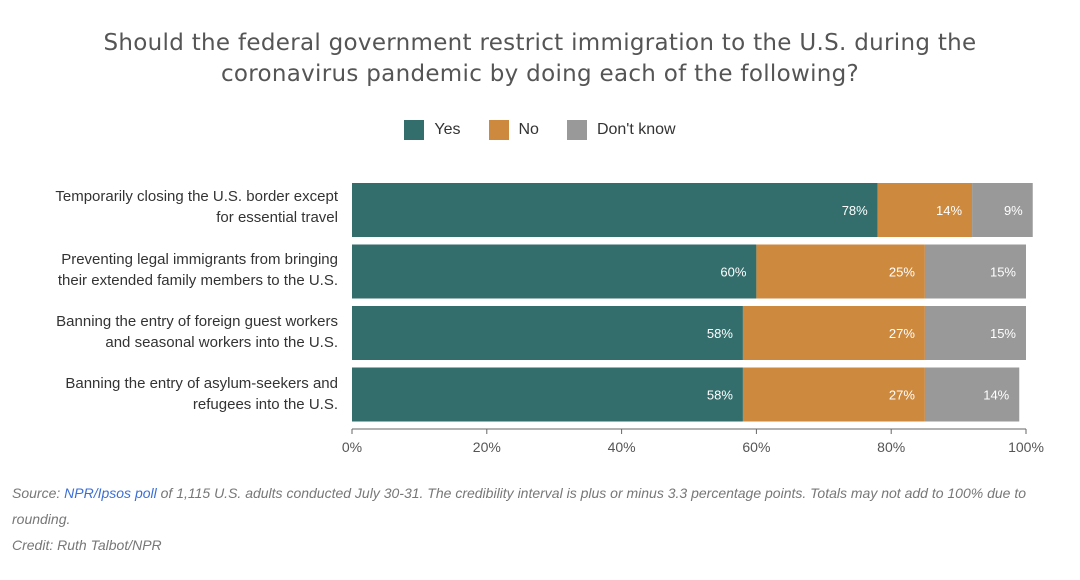 The width and height of the screenshot is (1080, 580). Describe the element at coordinates (1026, 447) in the screenshot. I see `x-tick-label-100: 100%` at that location.